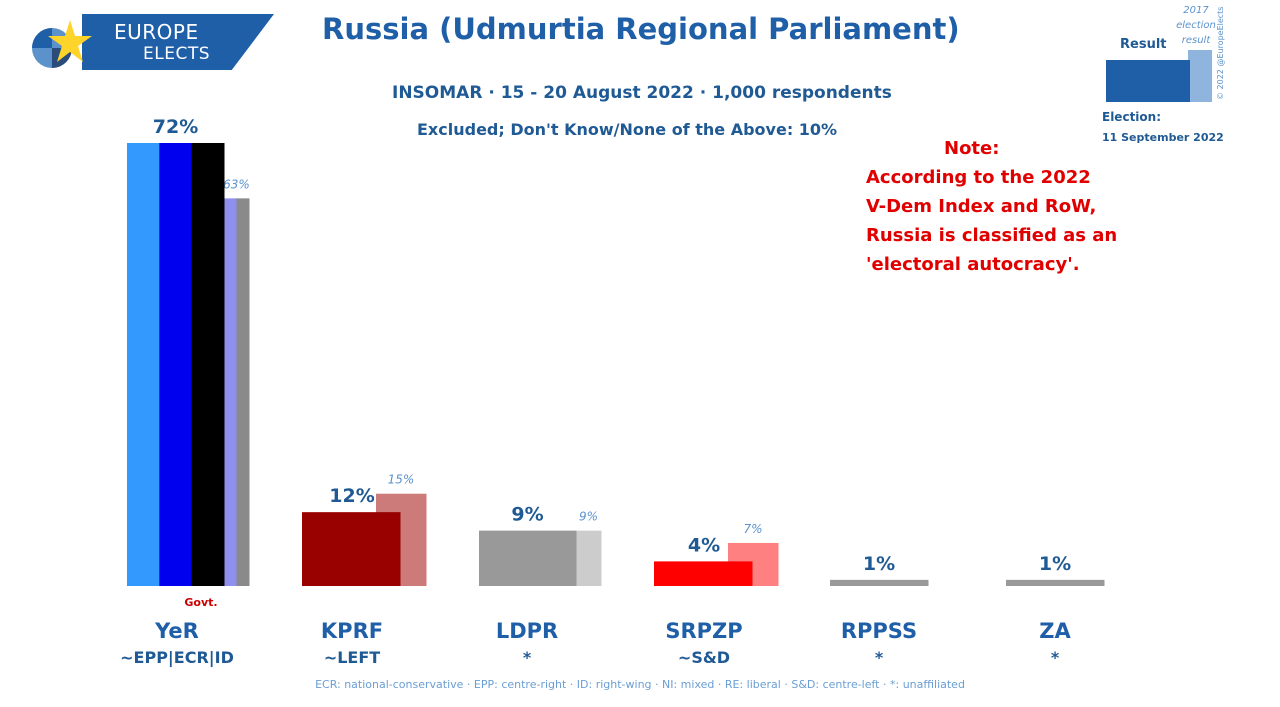 Image resolution: width=1280 pixels, height=707 pixels. I want to click on previous-bar-ldpr, so click(589, 558).